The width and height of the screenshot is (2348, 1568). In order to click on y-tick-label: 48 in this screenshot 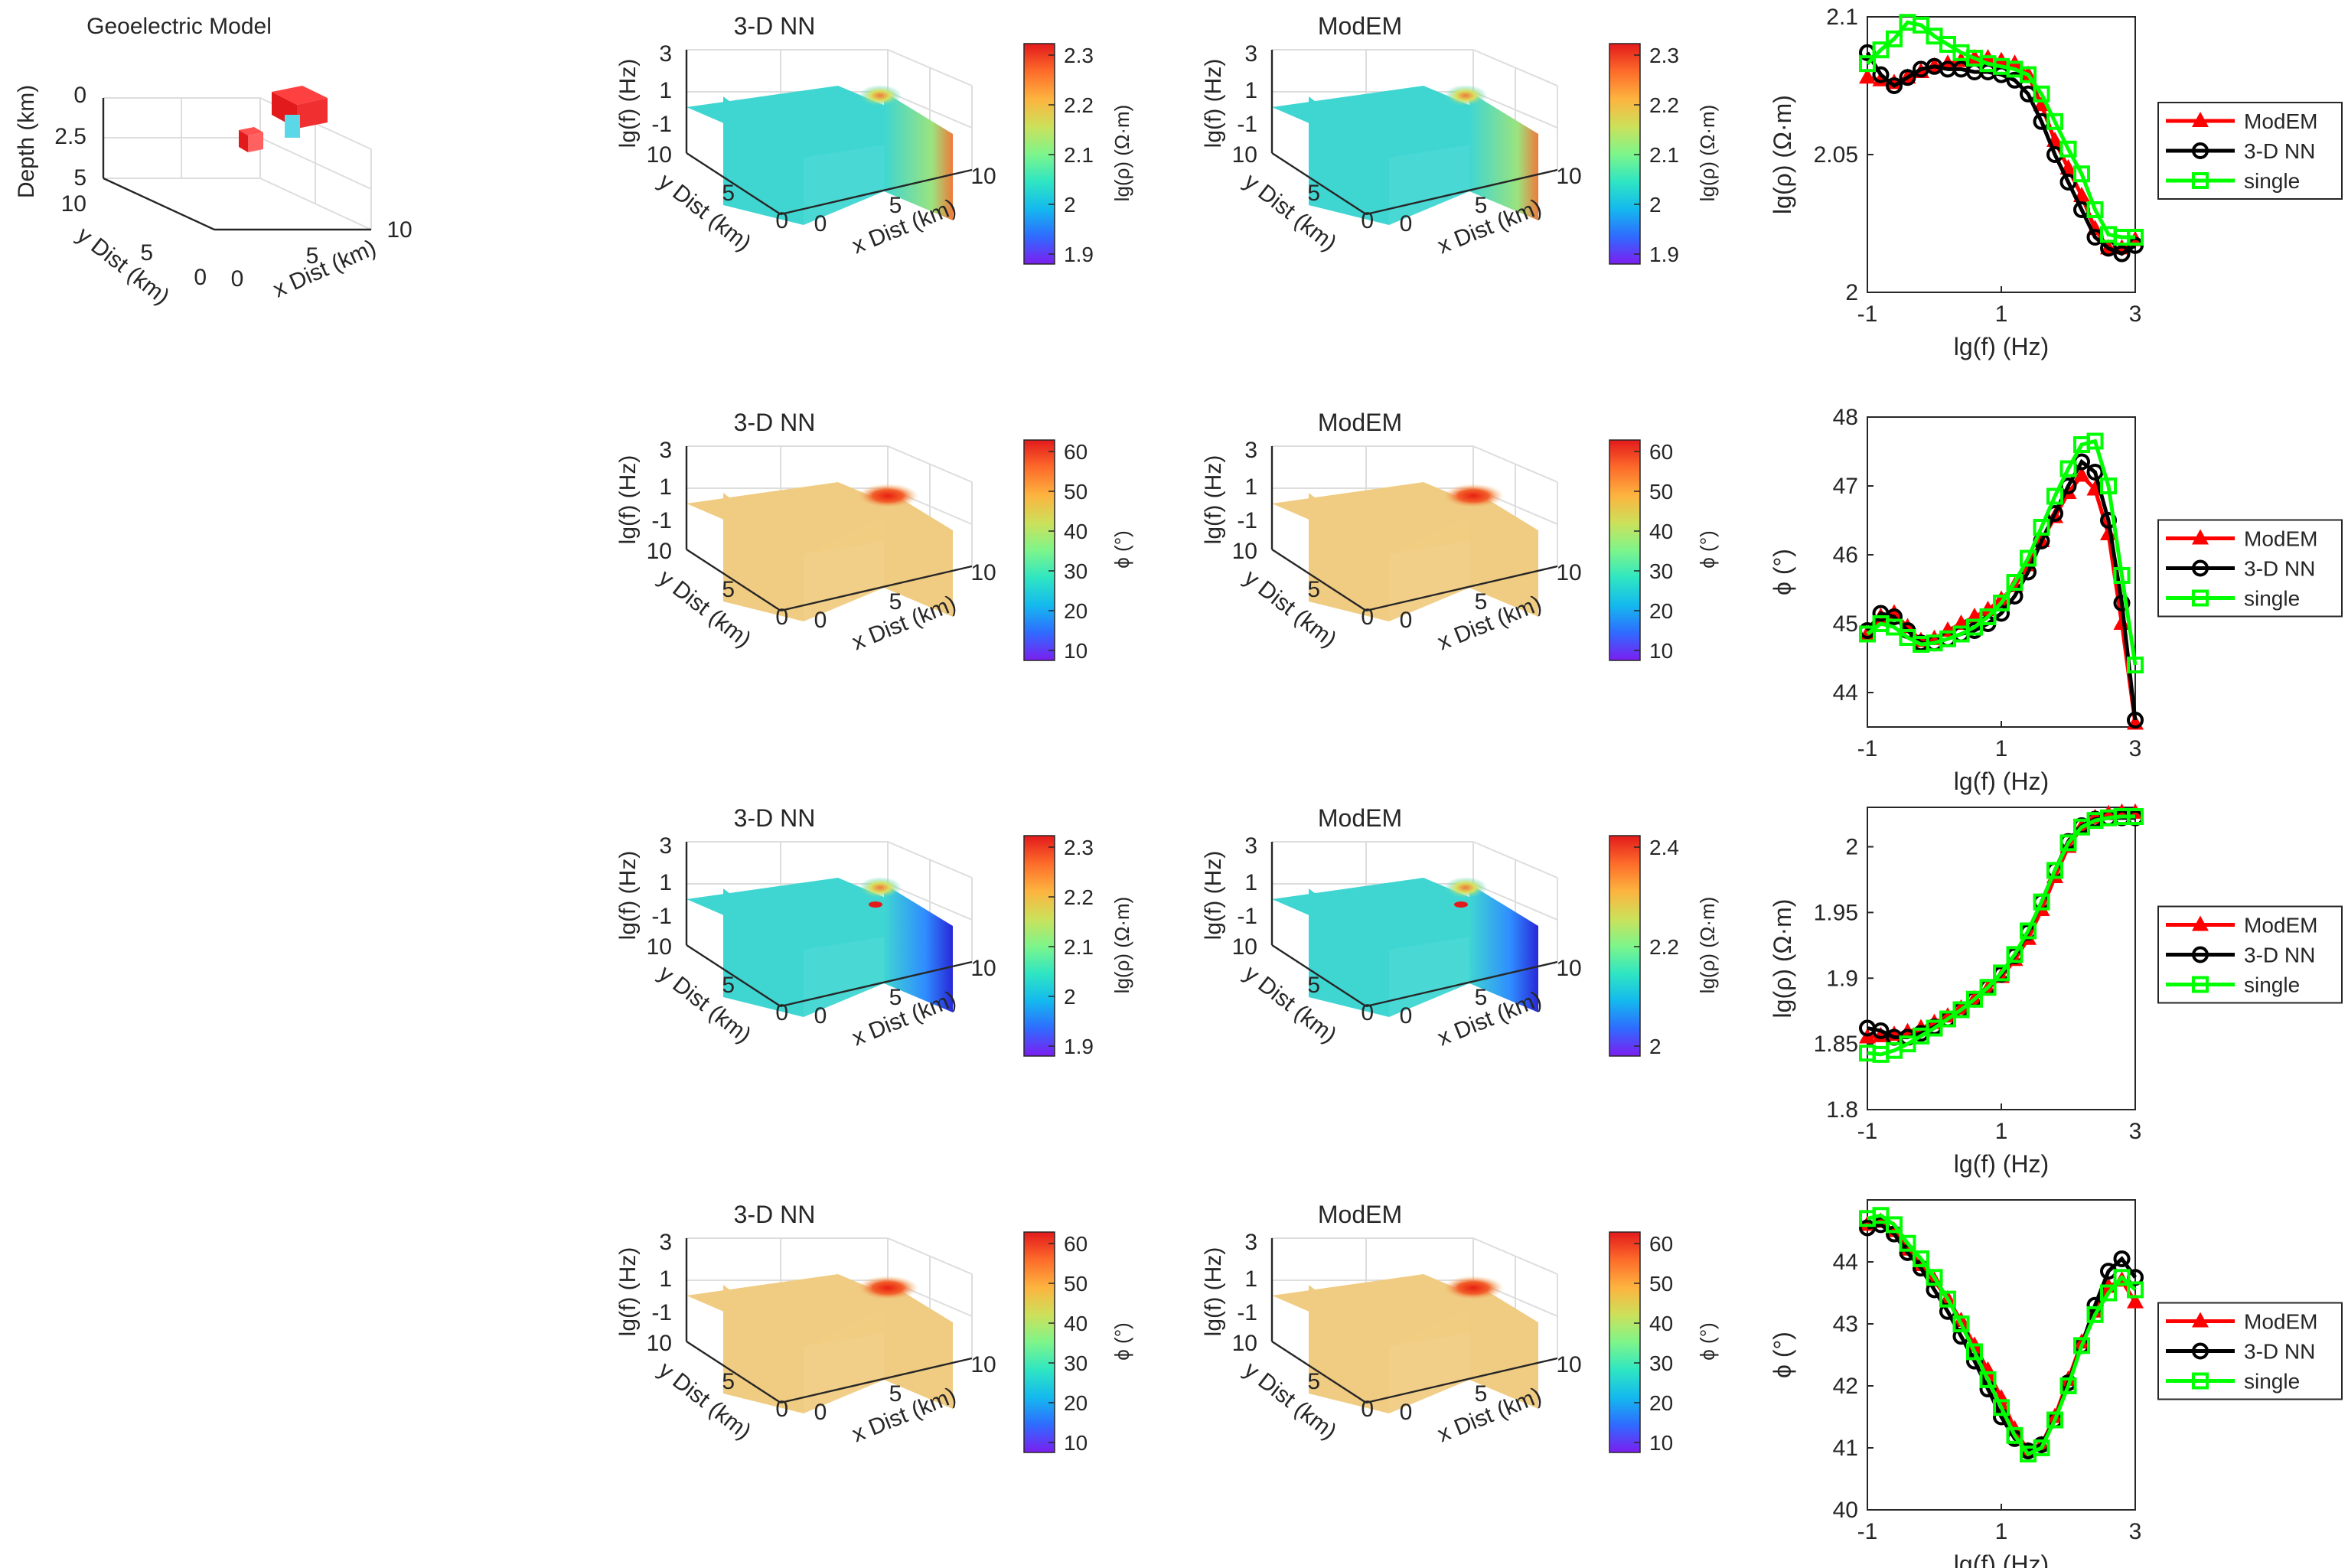, I will do `click(1845, 417)`.